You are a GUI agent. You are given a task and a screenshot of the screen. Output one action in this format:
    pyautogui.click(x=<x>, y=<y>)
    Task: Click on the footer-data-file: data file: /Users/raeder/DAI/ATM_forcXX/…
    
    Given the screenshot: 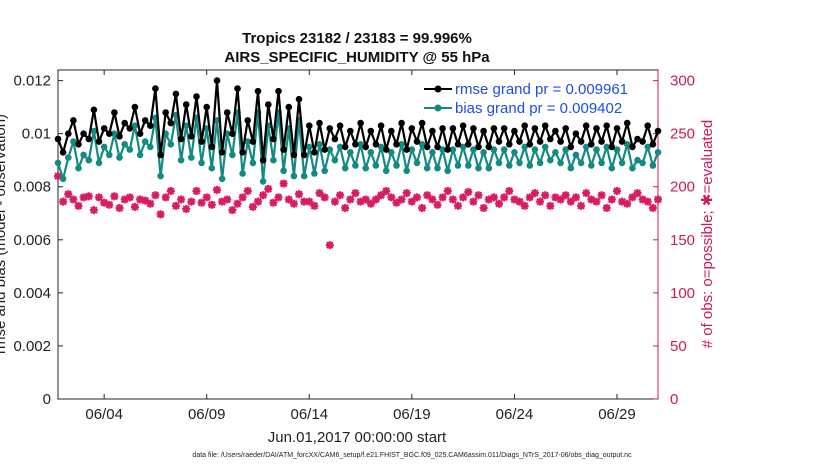 What is the action you would take?
    pyautogui.click(x=412, y=455)
    